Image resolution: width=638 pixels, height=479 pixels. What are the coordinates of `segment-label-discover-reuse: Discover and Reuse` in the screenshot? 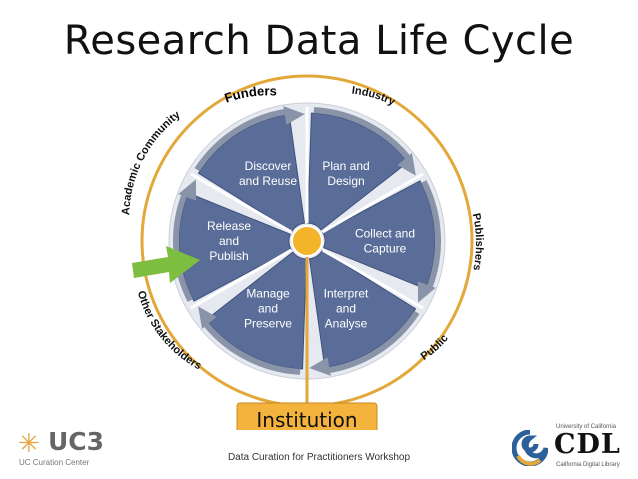 It's located at (268, 173).